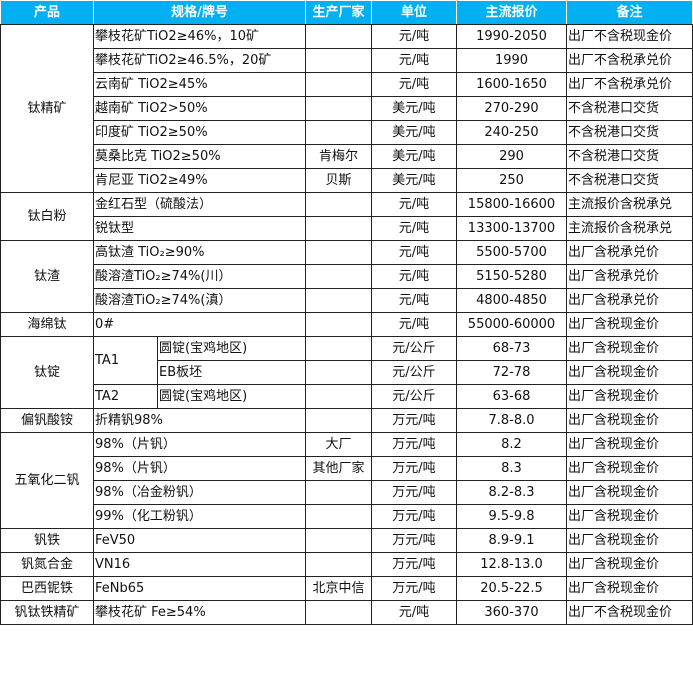 The width and height of the screenshot is (693, 679). I want to click on table-row: 钛渣 高钛渣 TiO₂≥90% 元/吨 5500-5700 出厂含税承兑价, so click(346, 276).